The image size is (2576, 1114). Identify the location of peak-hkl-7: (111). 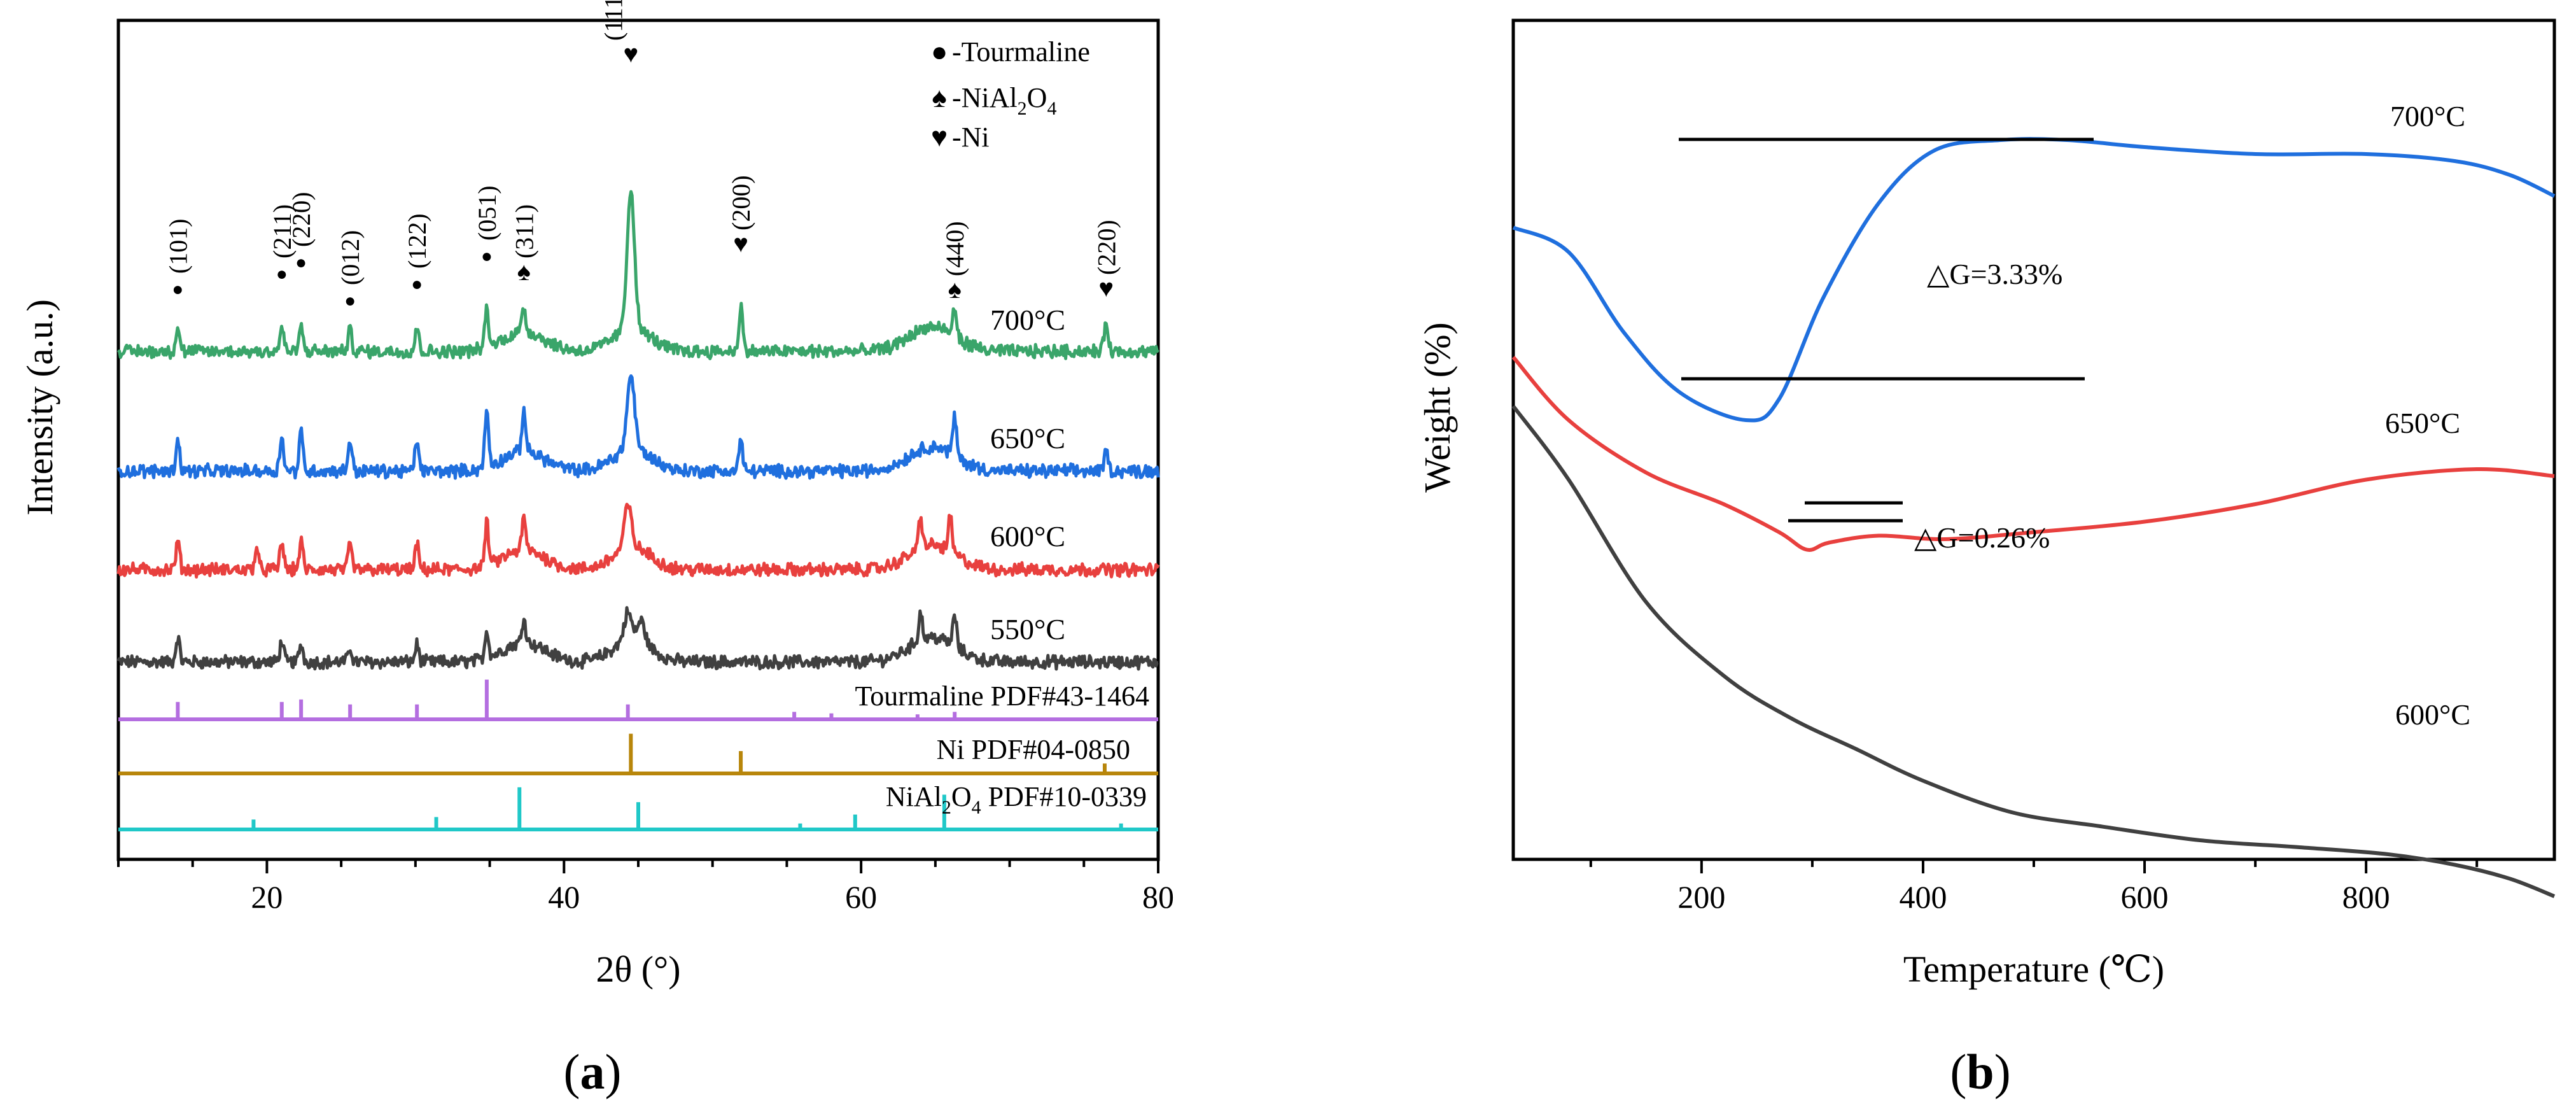
(613, 20).